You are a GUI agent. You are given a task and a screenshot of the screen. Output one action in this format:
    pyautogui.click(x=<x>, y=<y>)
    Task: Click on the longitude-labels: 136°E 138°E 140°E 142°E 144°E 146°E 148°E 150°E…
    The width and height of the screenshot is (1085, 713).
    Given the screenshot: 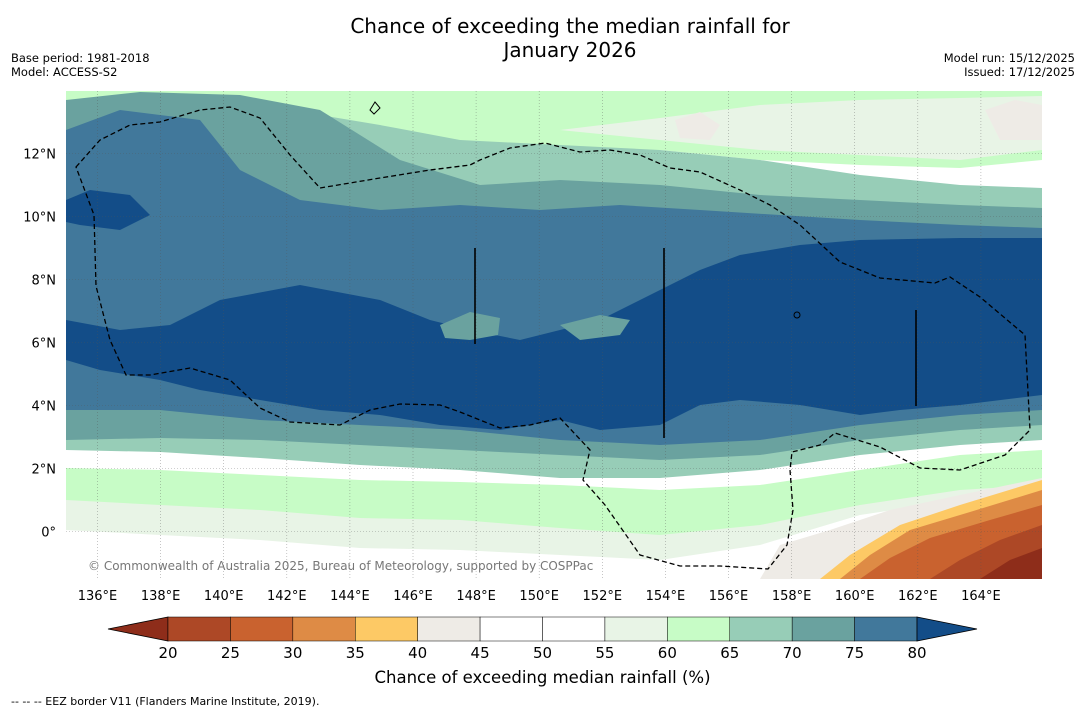 What is the action you would take?
    pyautogui.click(x=539, y=596)
    